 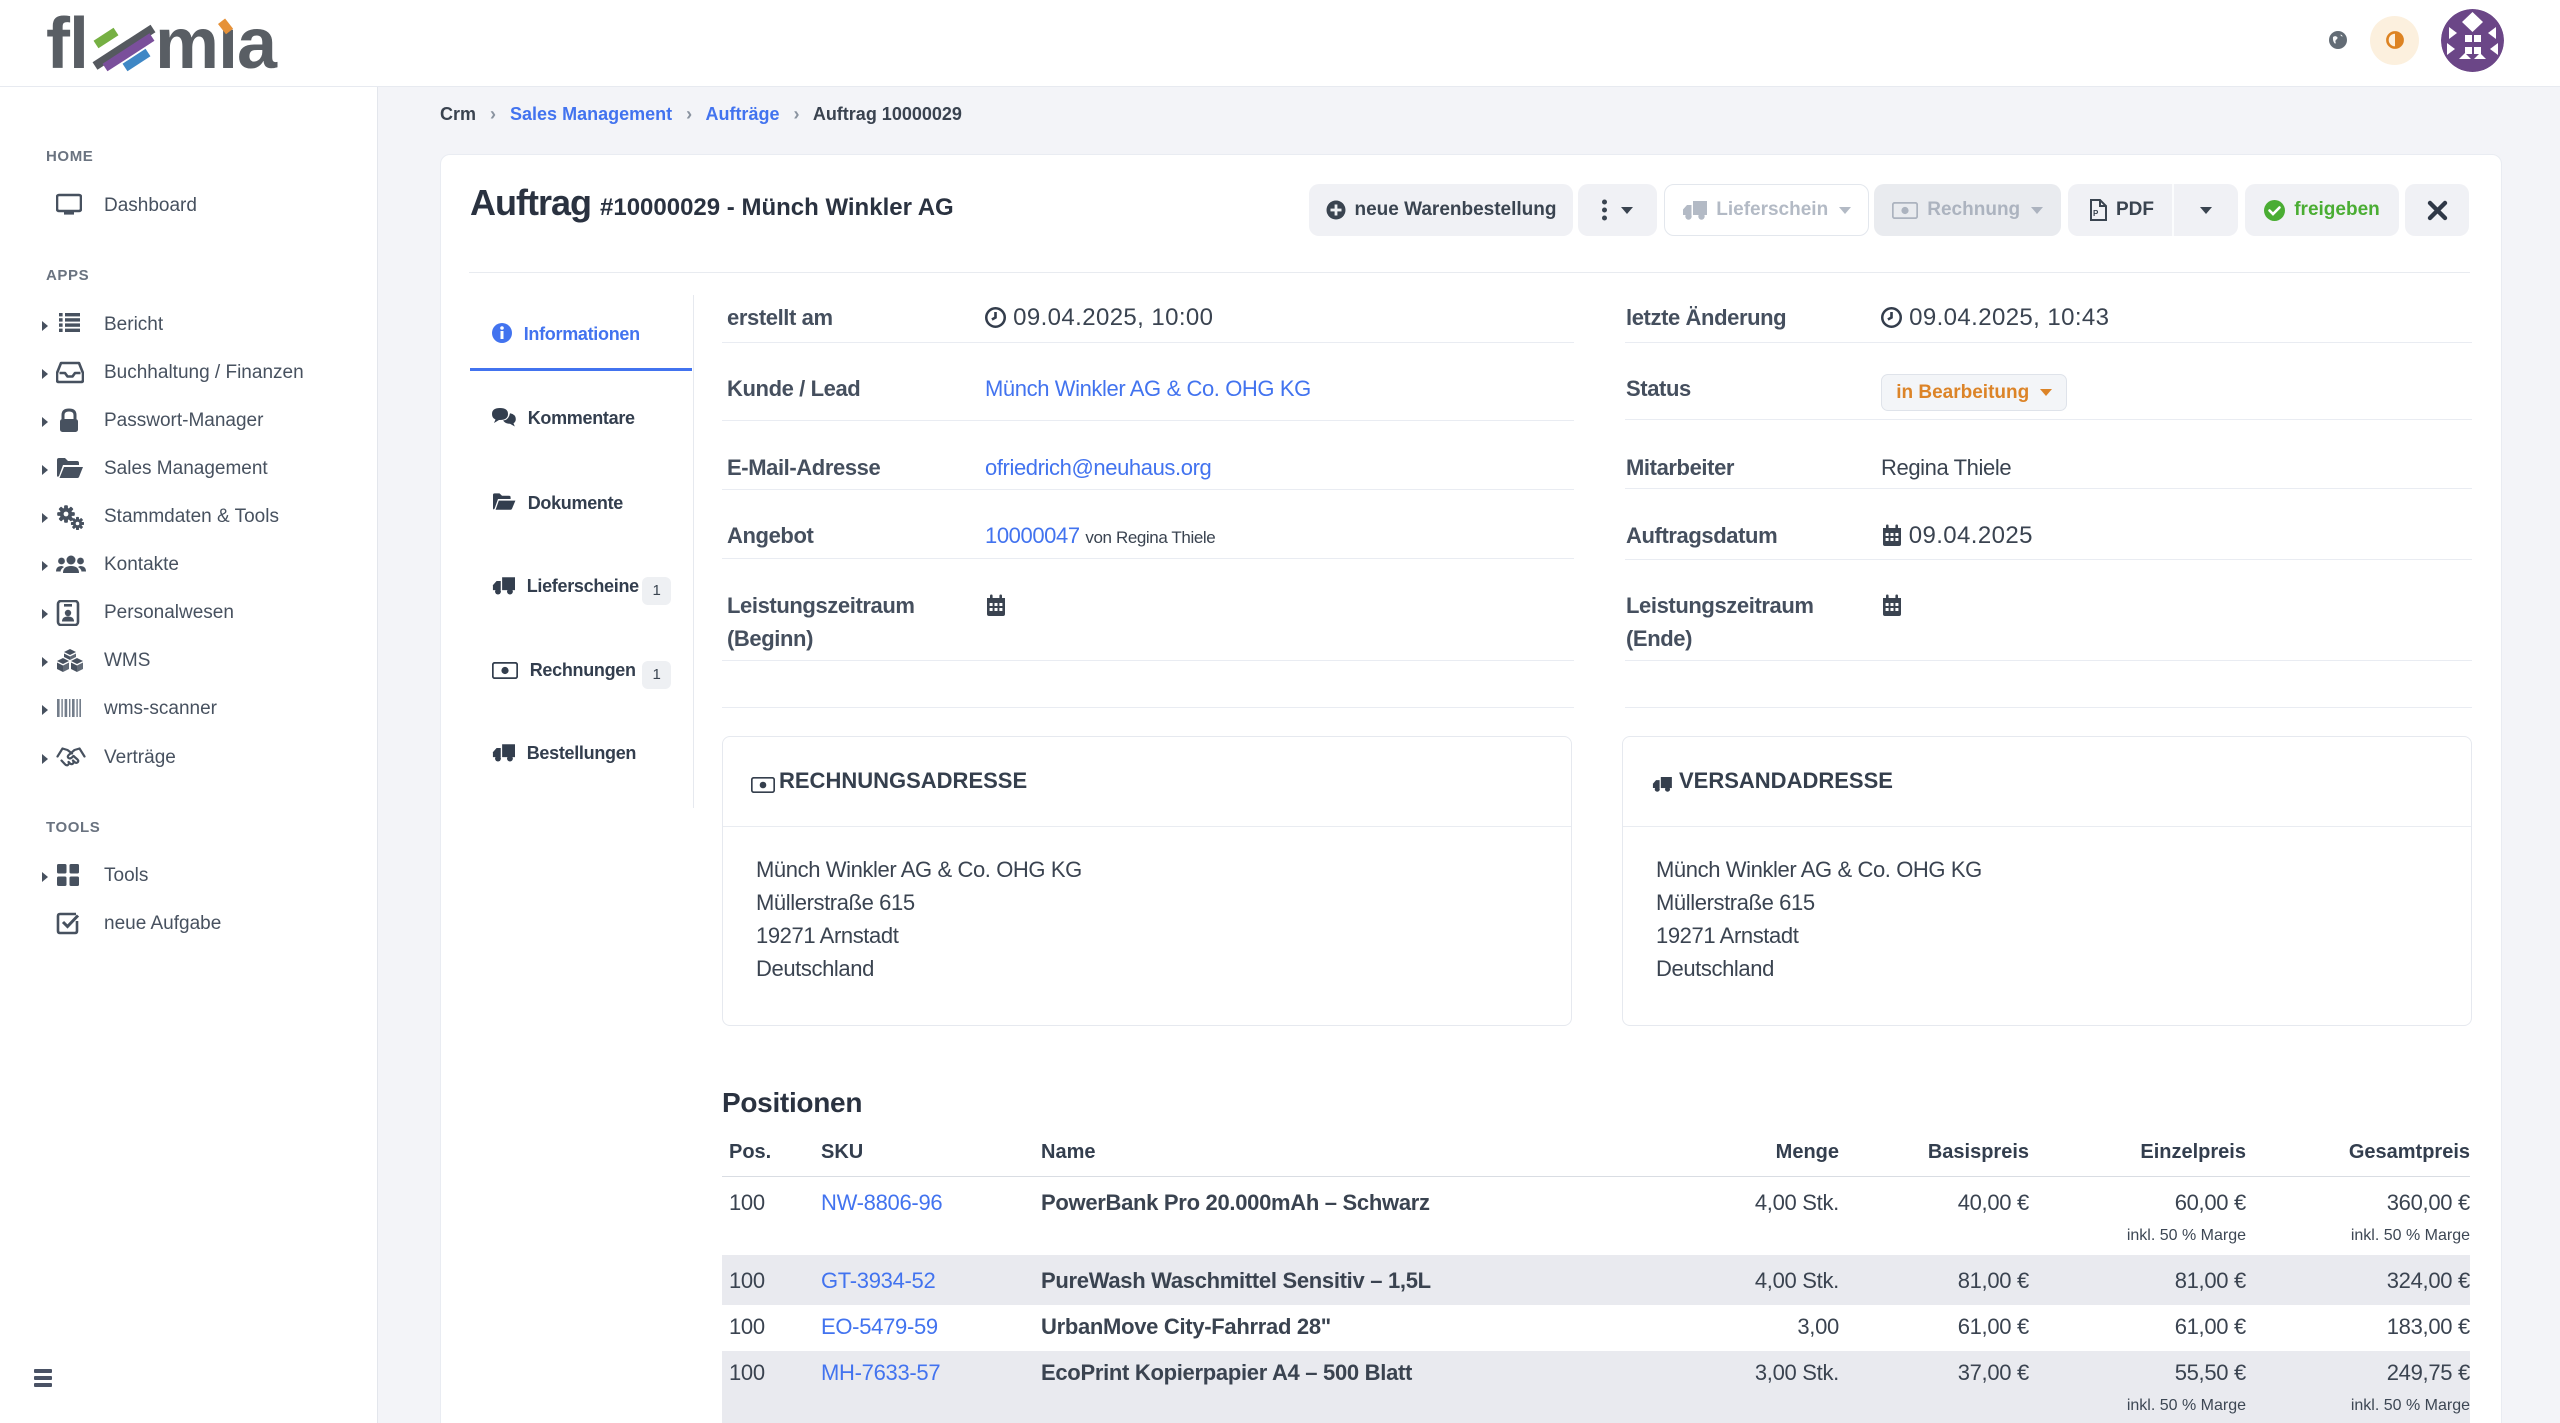 What do you see at coordinates (2096, 213) in the screenshot?
I see `svg-text: P` at bounding box center [2096, 213].